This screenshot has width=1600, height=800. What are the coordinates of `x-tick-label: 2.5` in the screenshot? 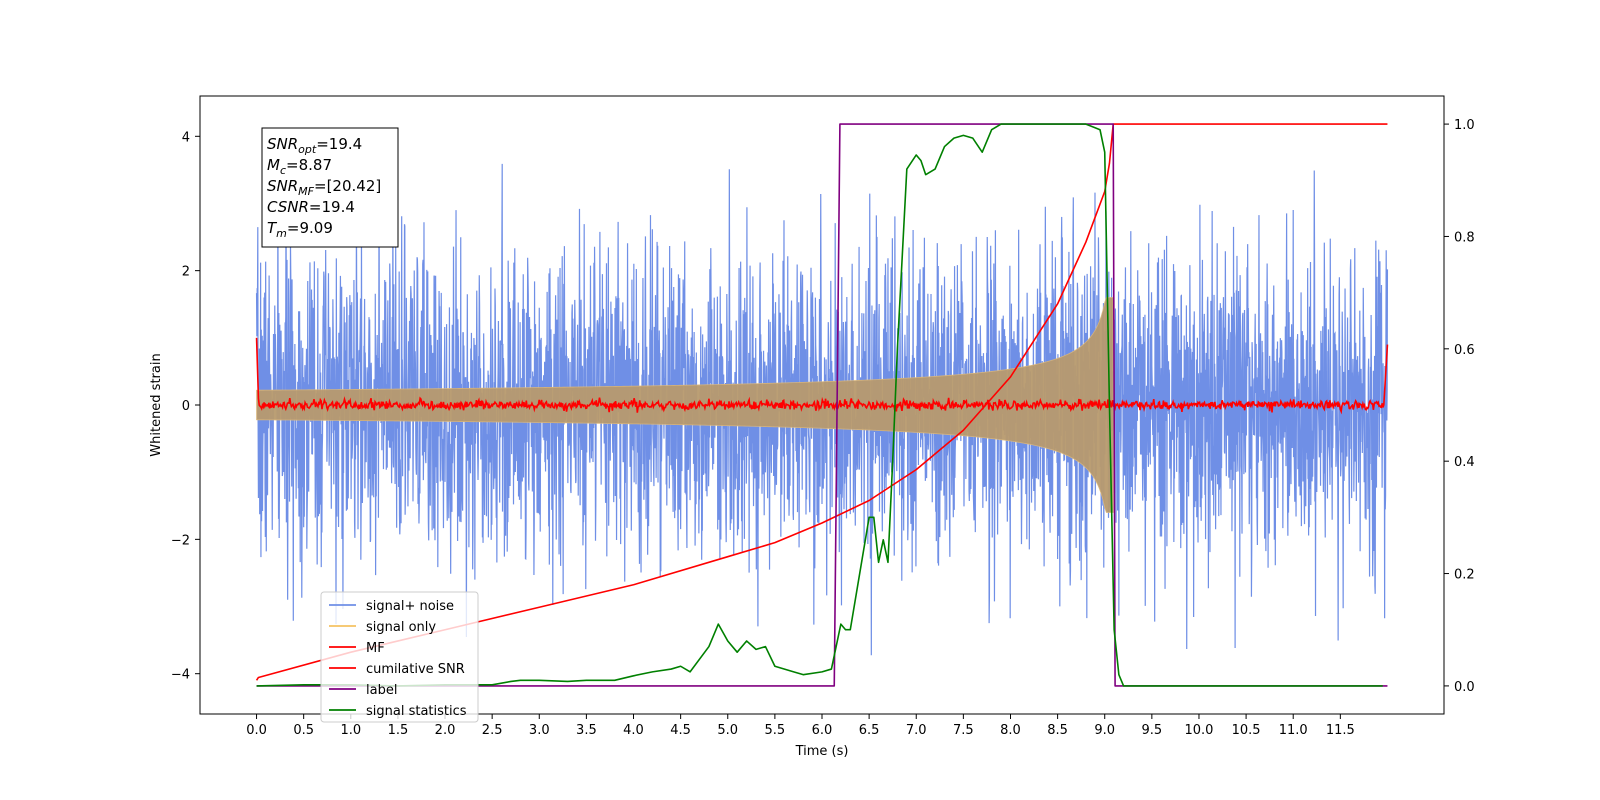 It's located at (492, 730).